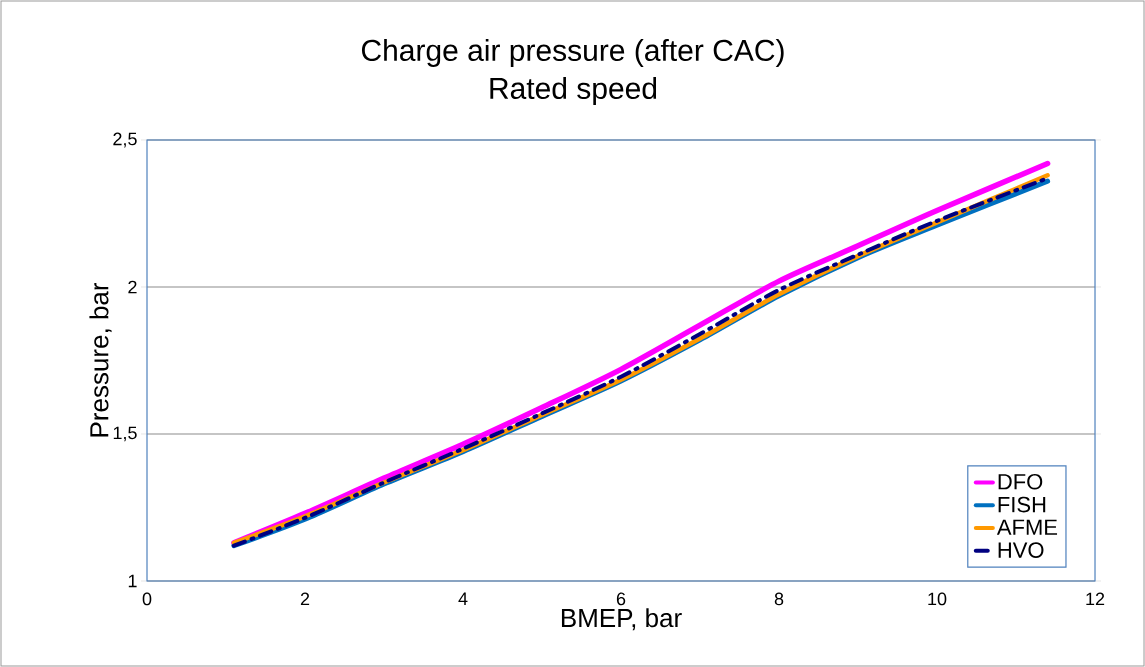  What do you see at coordinates (621, 619) in the screenshot?
I see `x-axis-title: BMEP, bar` at bounding box center [621, 619].